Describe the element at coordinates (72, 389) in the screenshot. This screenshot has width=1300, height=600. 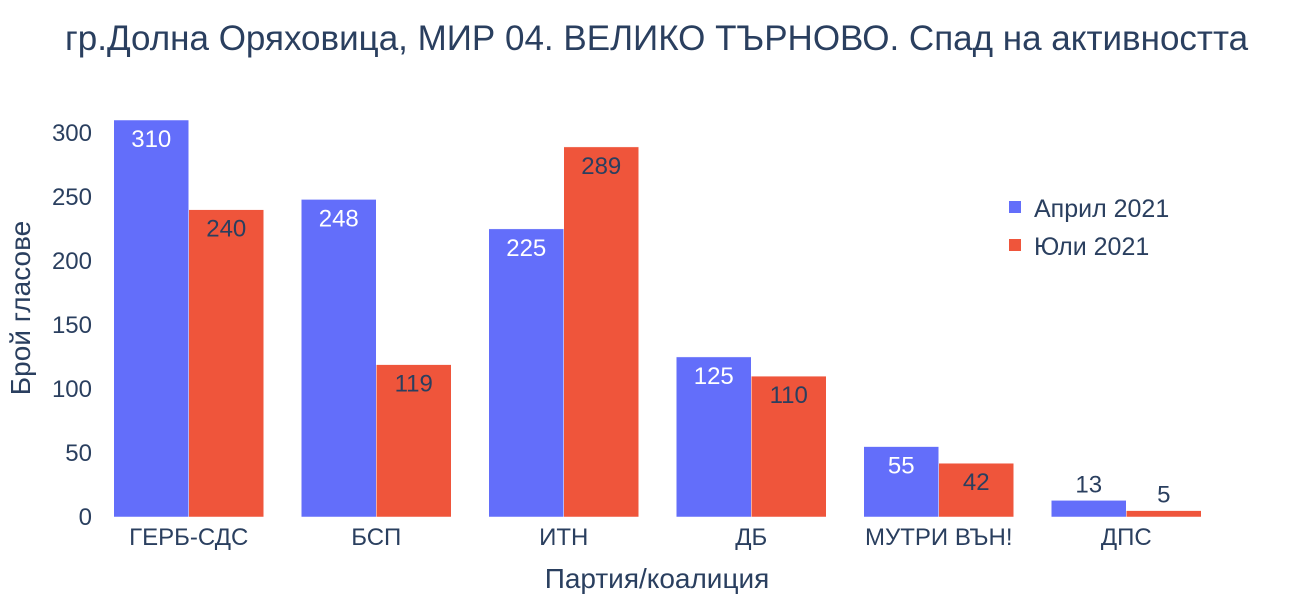
I see `y-tick-label-3: 100` at that location.